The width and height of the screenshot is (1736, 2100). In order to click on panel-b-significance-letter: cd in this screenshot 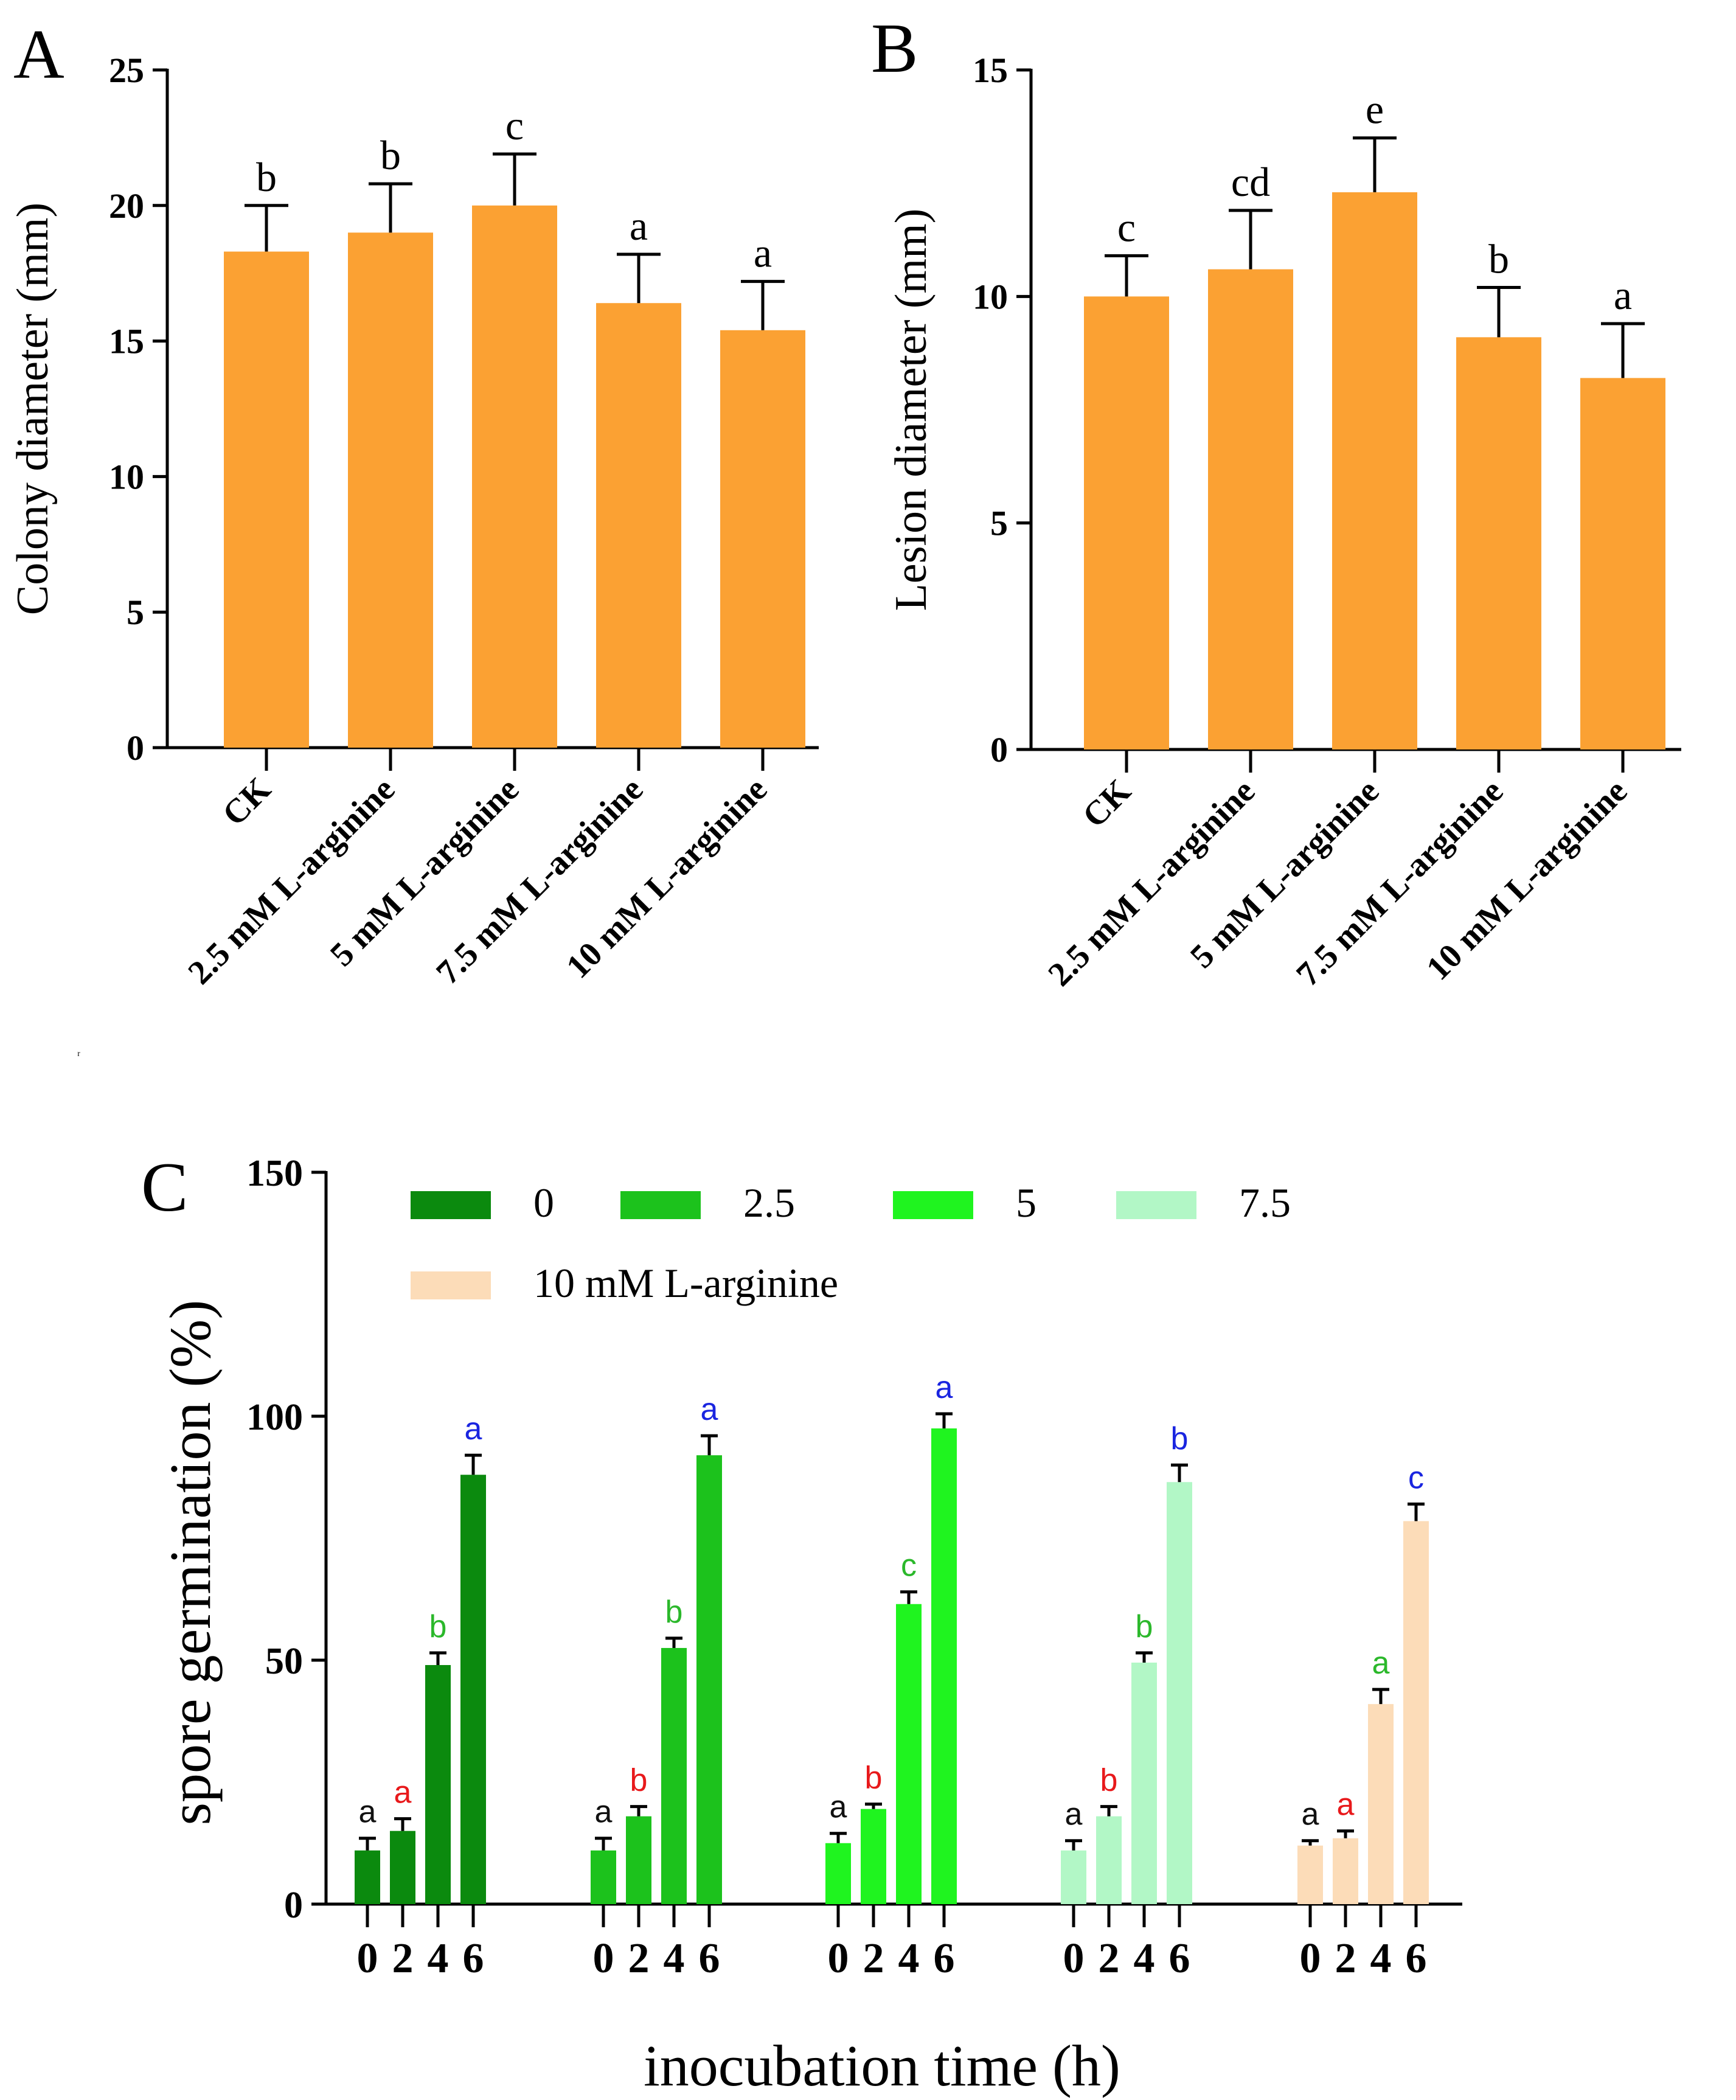, I will do `click(1250, 182)`.